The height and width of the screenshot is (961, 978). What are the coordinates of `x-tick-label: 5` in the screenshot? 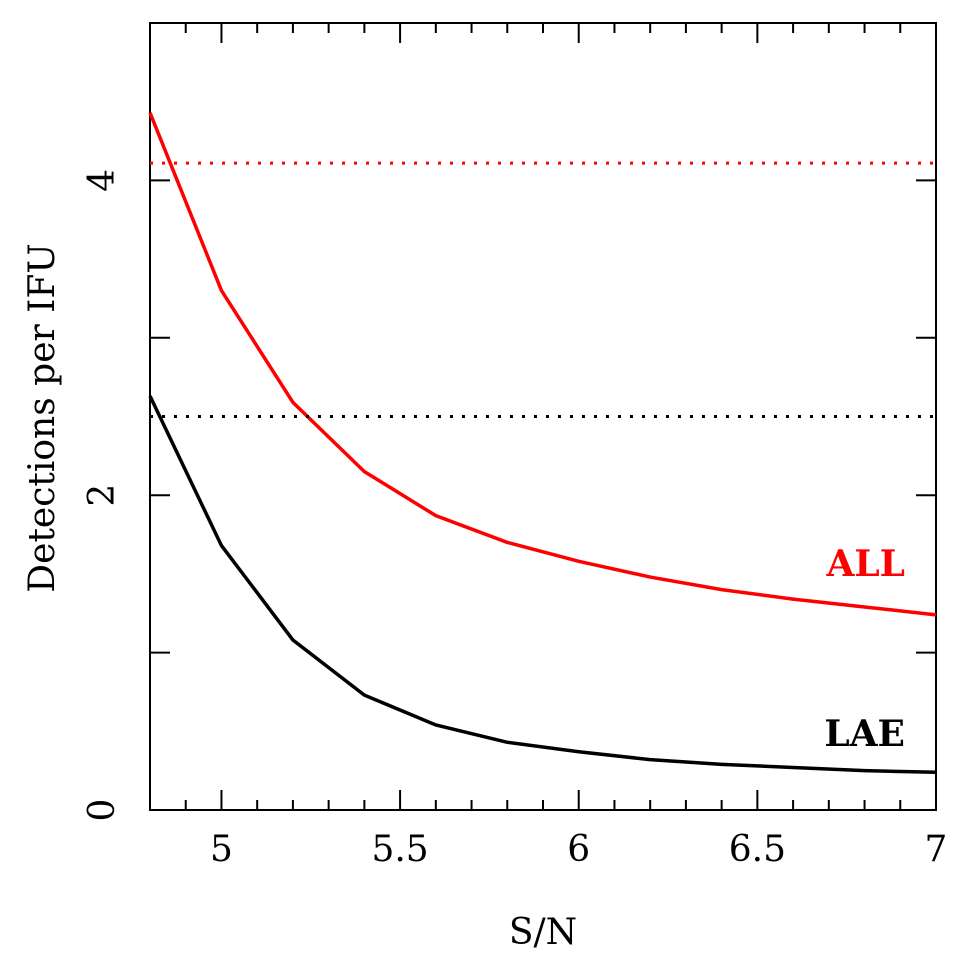 It's located at (221, 849).